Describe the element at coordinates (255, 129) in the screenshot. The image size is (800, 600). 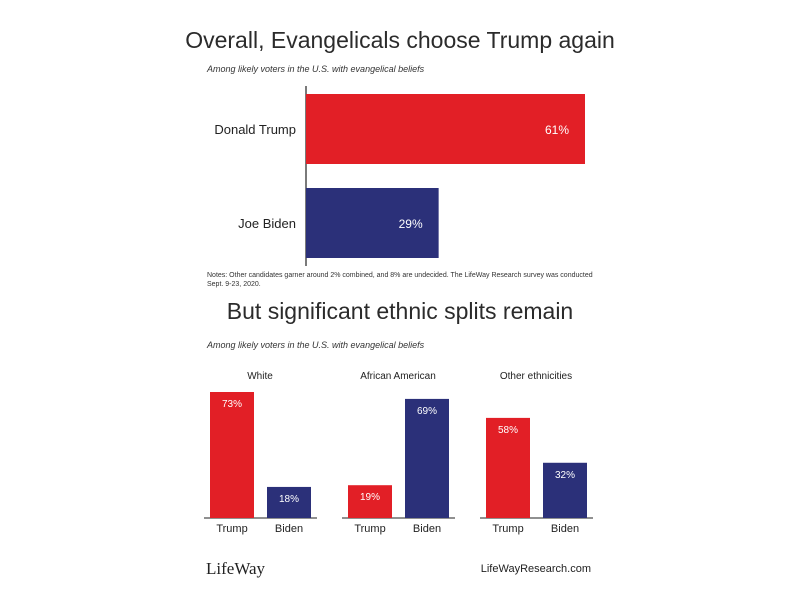
I see `category-label: Donald Trump` at that location.